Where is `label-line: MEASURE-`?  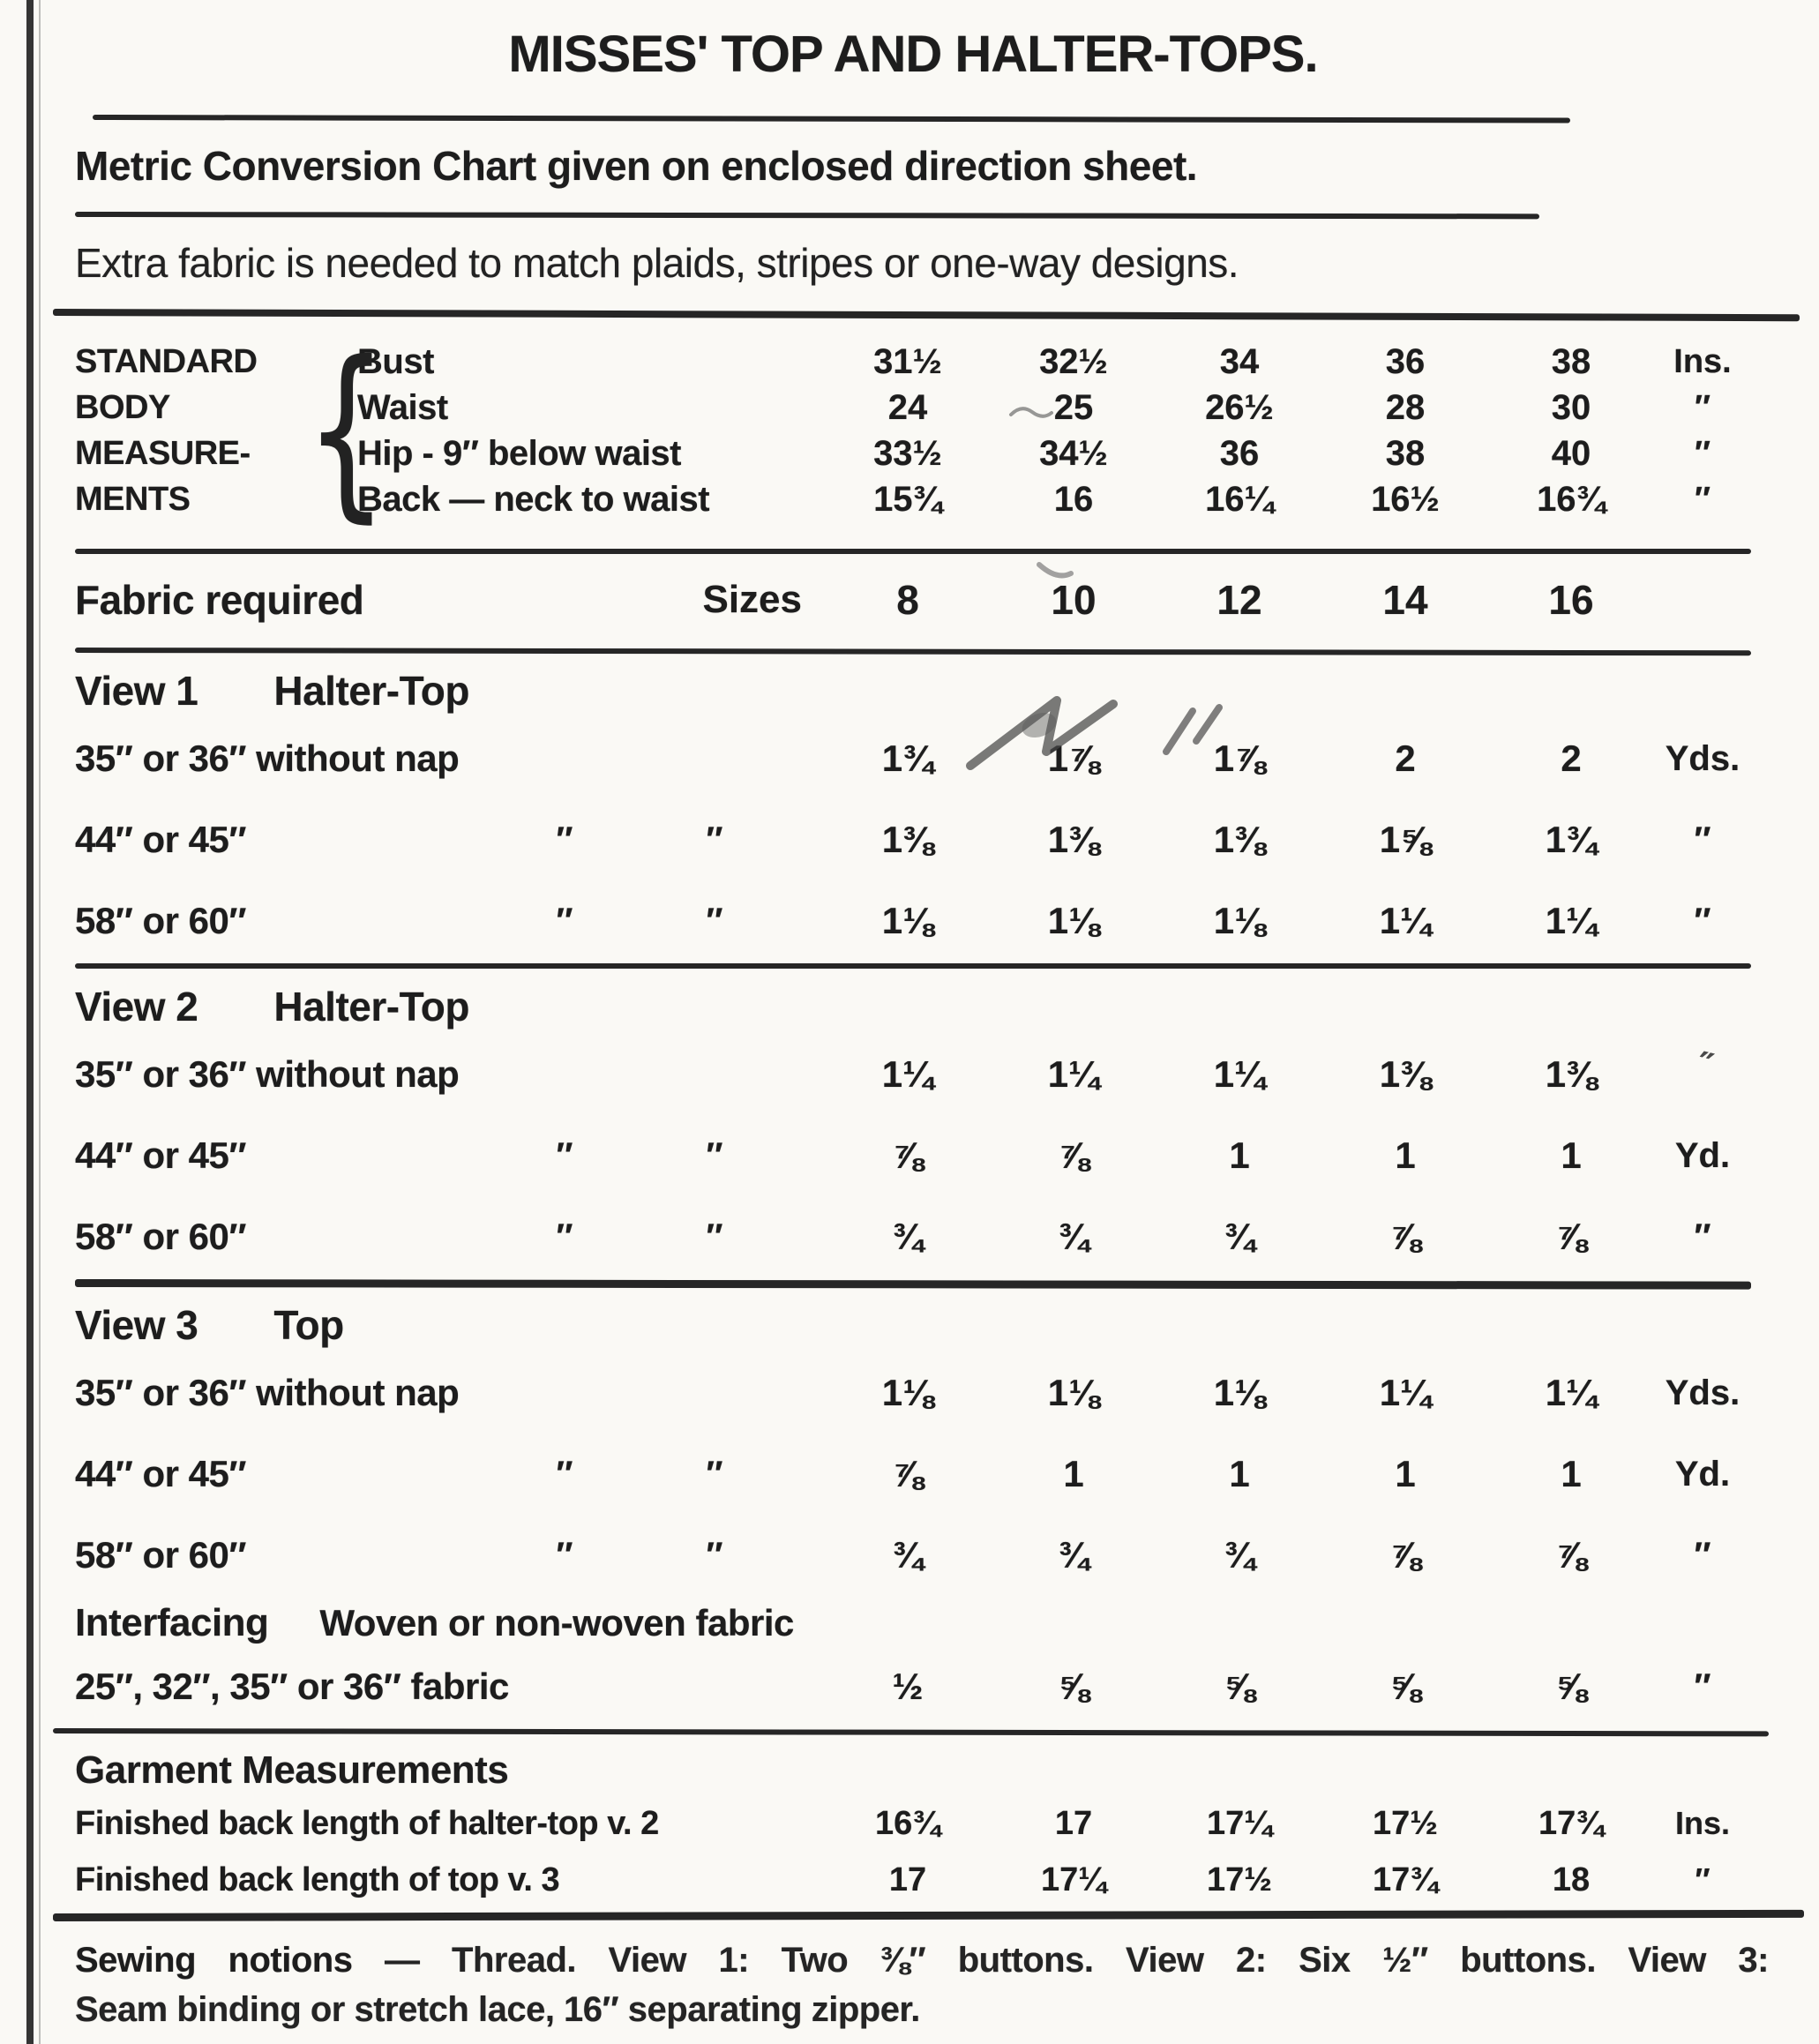
label-line: MEASURE- is located at coordinates (163, 453).